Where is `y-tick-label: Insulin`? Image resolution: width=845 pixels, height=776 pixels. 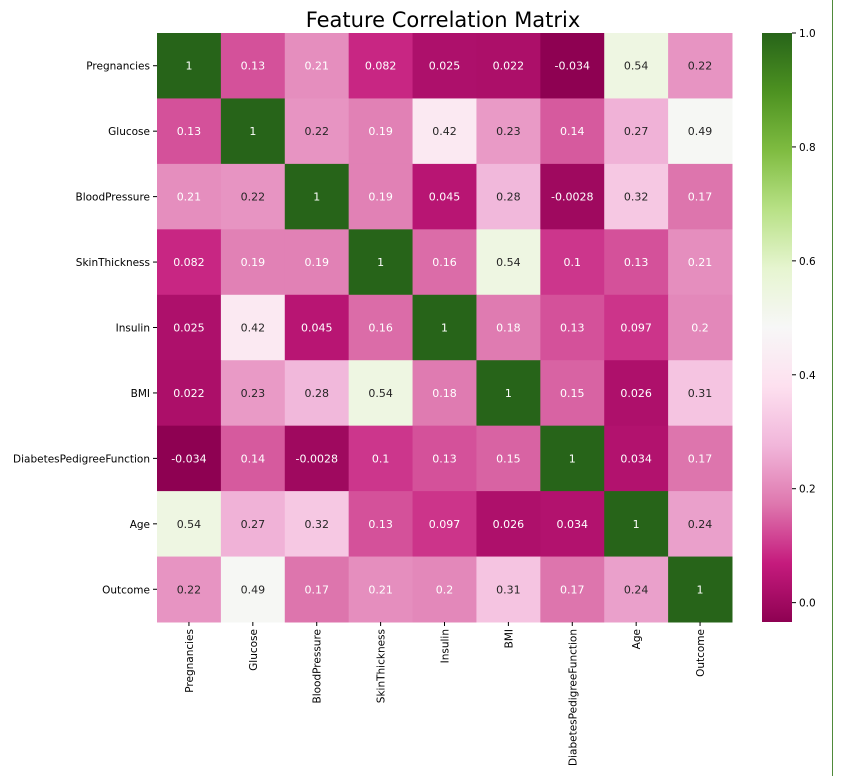
y-tick-label: Insulin is located at coordinates (133, 329).